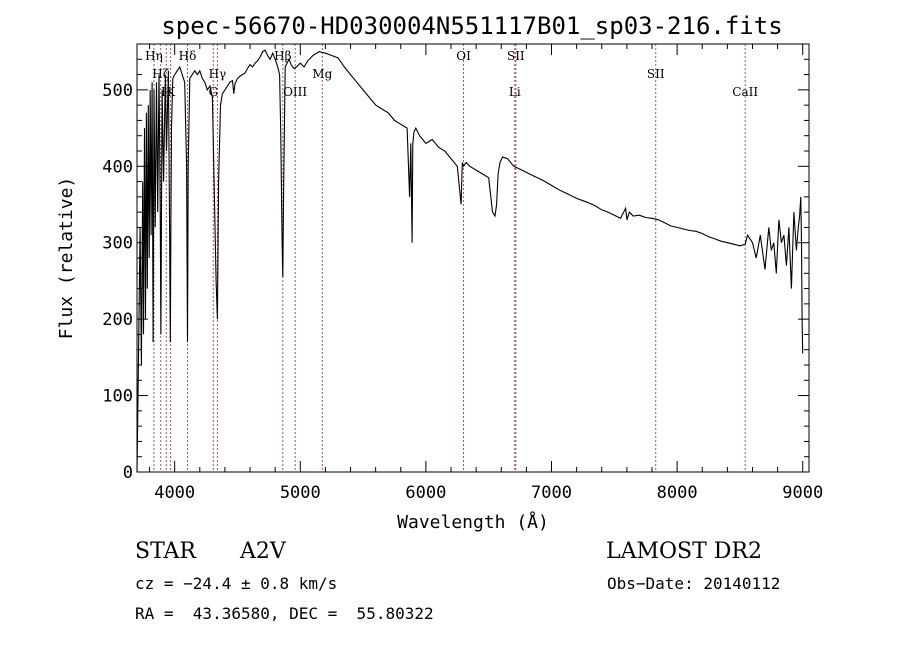  I want to click on spectral-line-label: Hη, so click(154, 56).